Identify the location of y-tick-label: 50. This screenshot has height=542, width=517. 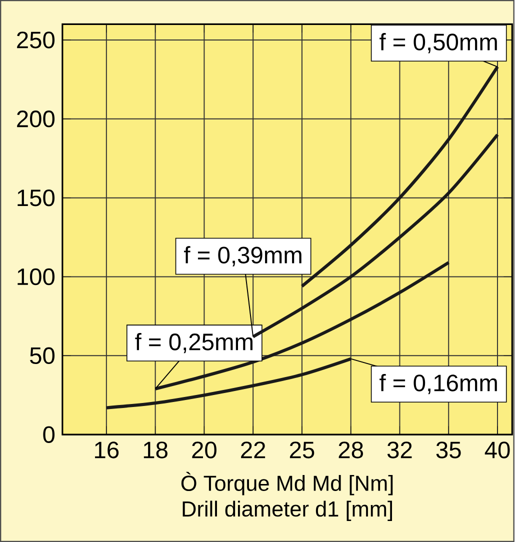
(42, 355).